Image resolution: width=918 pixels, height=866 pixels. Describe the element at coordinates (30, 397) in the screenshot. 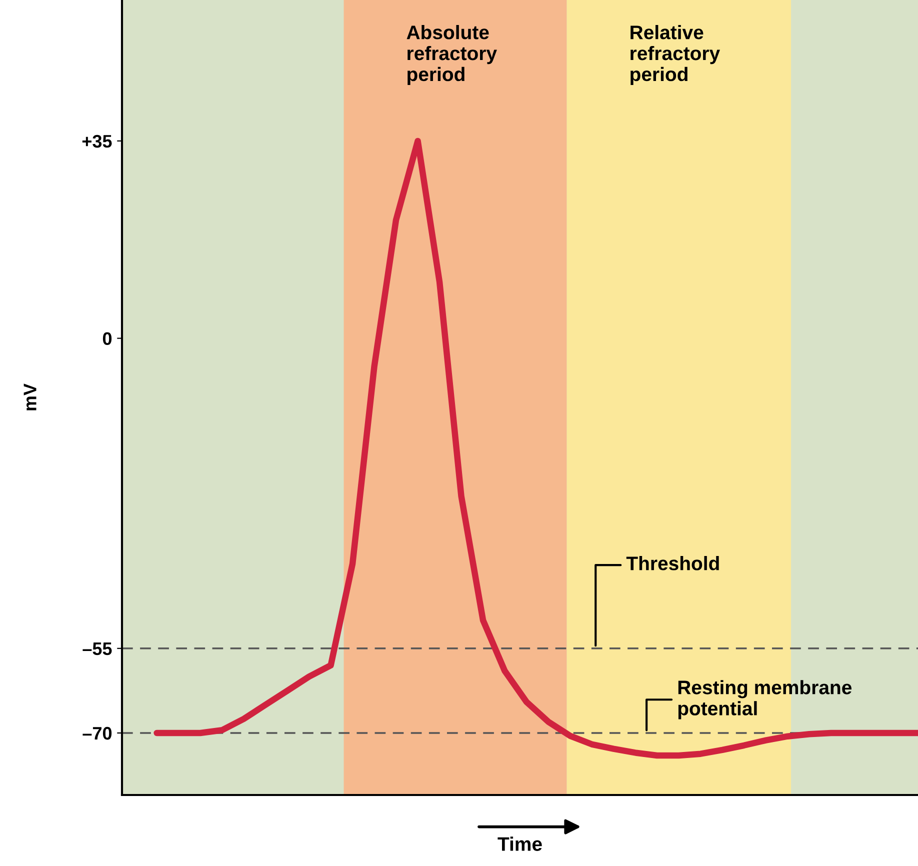

I see `y-axis-title: mV` at that location.